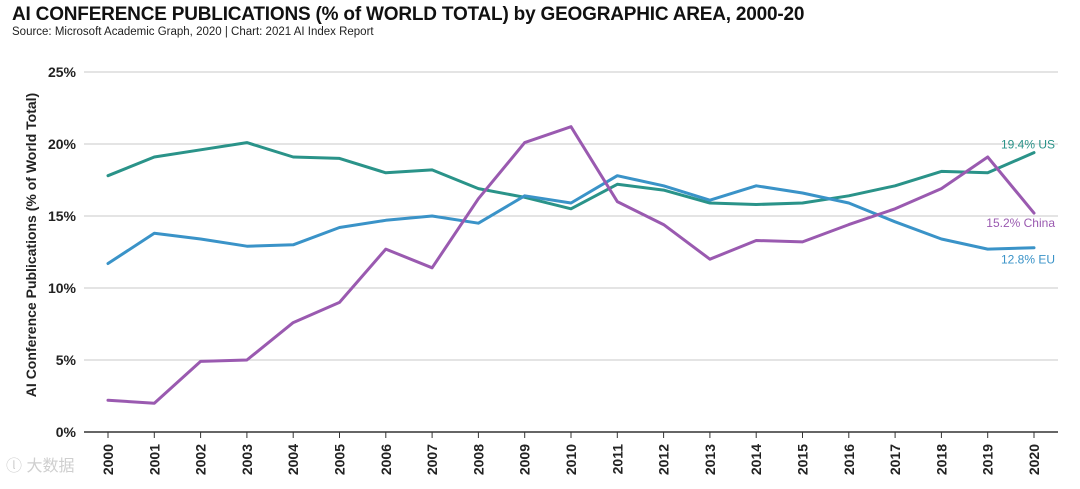  I want to click on x-tick-label: 2020, so click(1034, 459).